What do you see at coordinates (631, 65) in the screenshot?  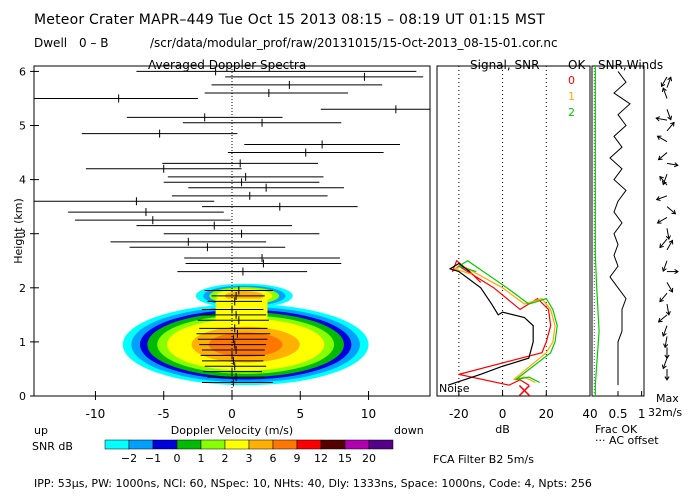 I see `winds-title: SNR,Winds` at bounding box center [631, 65].